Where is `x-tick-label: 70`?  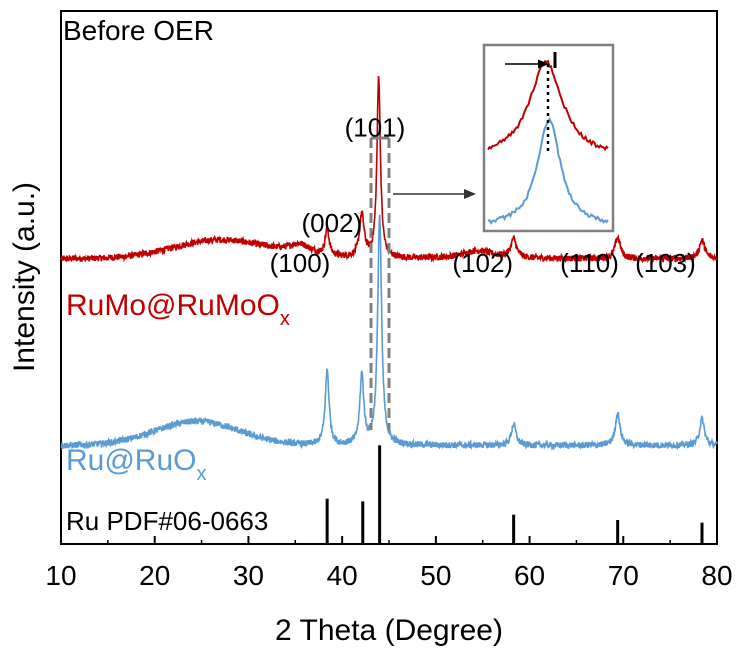 x-tick-label: 70 is located at coordinates (623, 575).